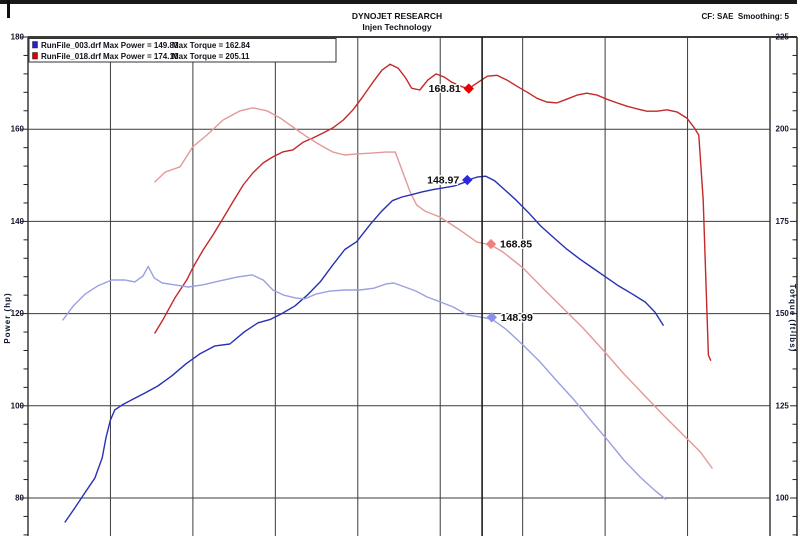 The width and height of the screenshot is (800, 536). I want to click on power-tick-label: 140, so click(18, 221).